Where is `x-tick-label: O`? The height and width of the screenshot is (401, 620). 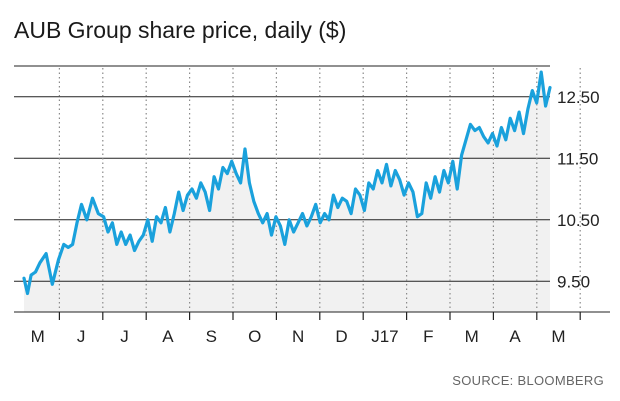
x-tick-label: O is located at coordinates (254, 336).